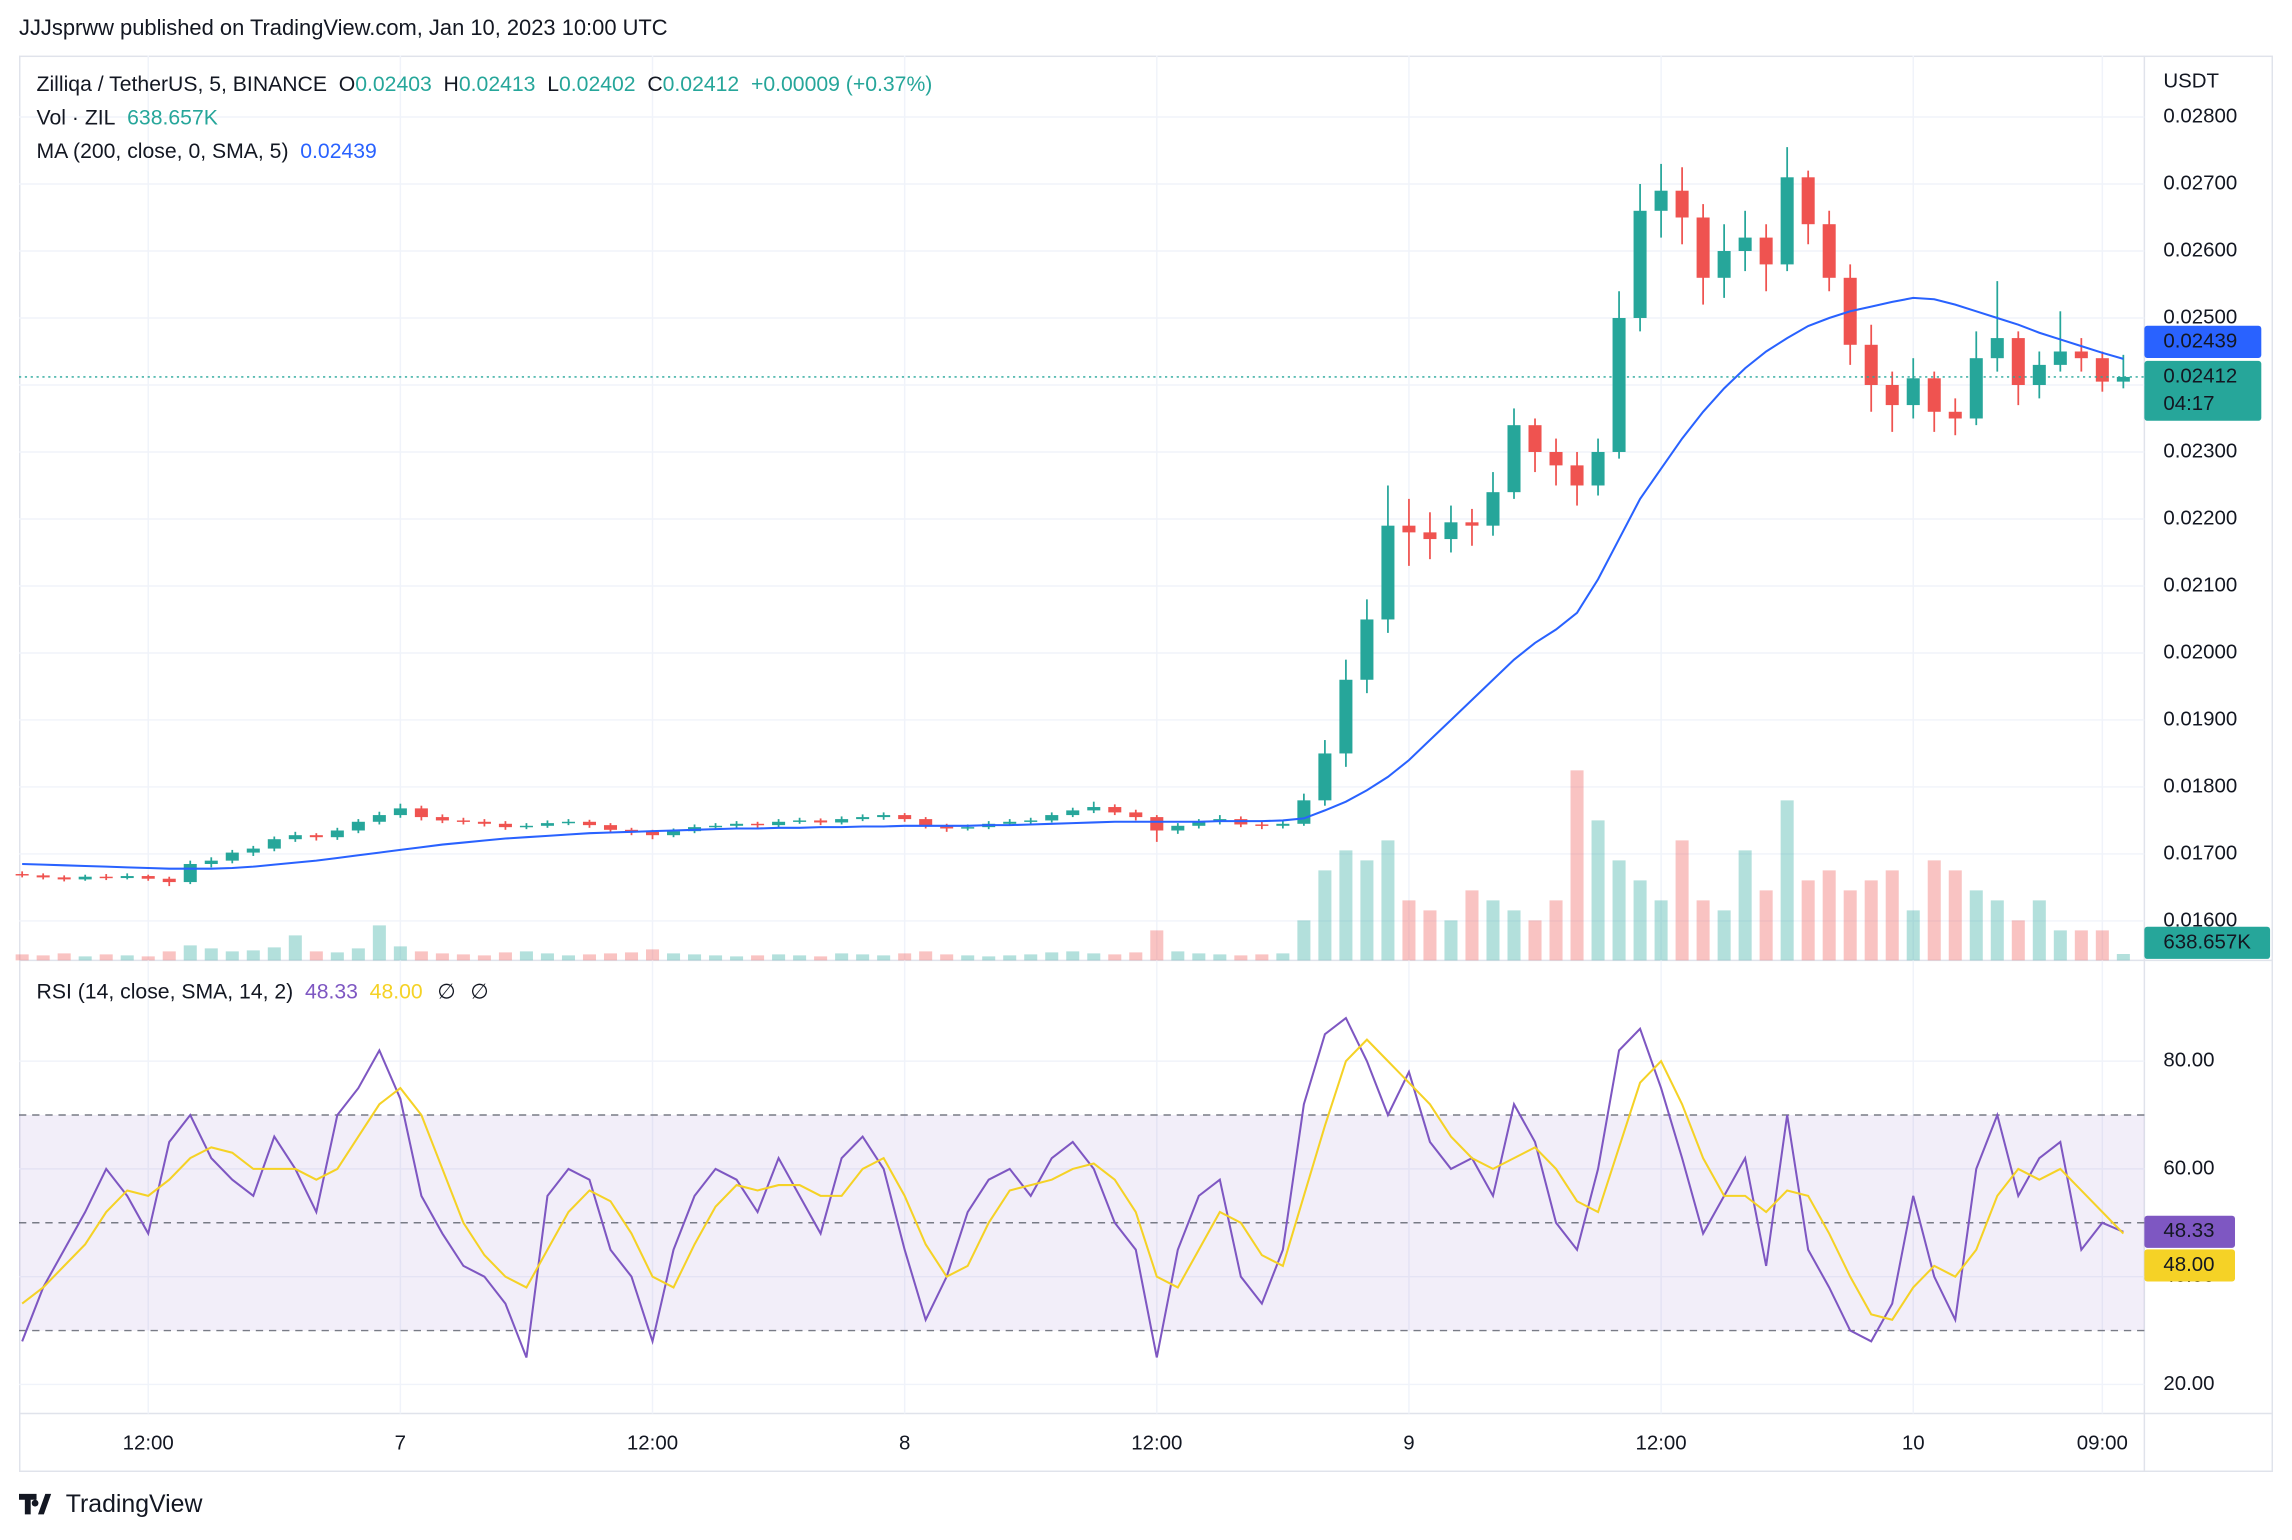  I want to click on currency: USDT, so click(2191, 80).